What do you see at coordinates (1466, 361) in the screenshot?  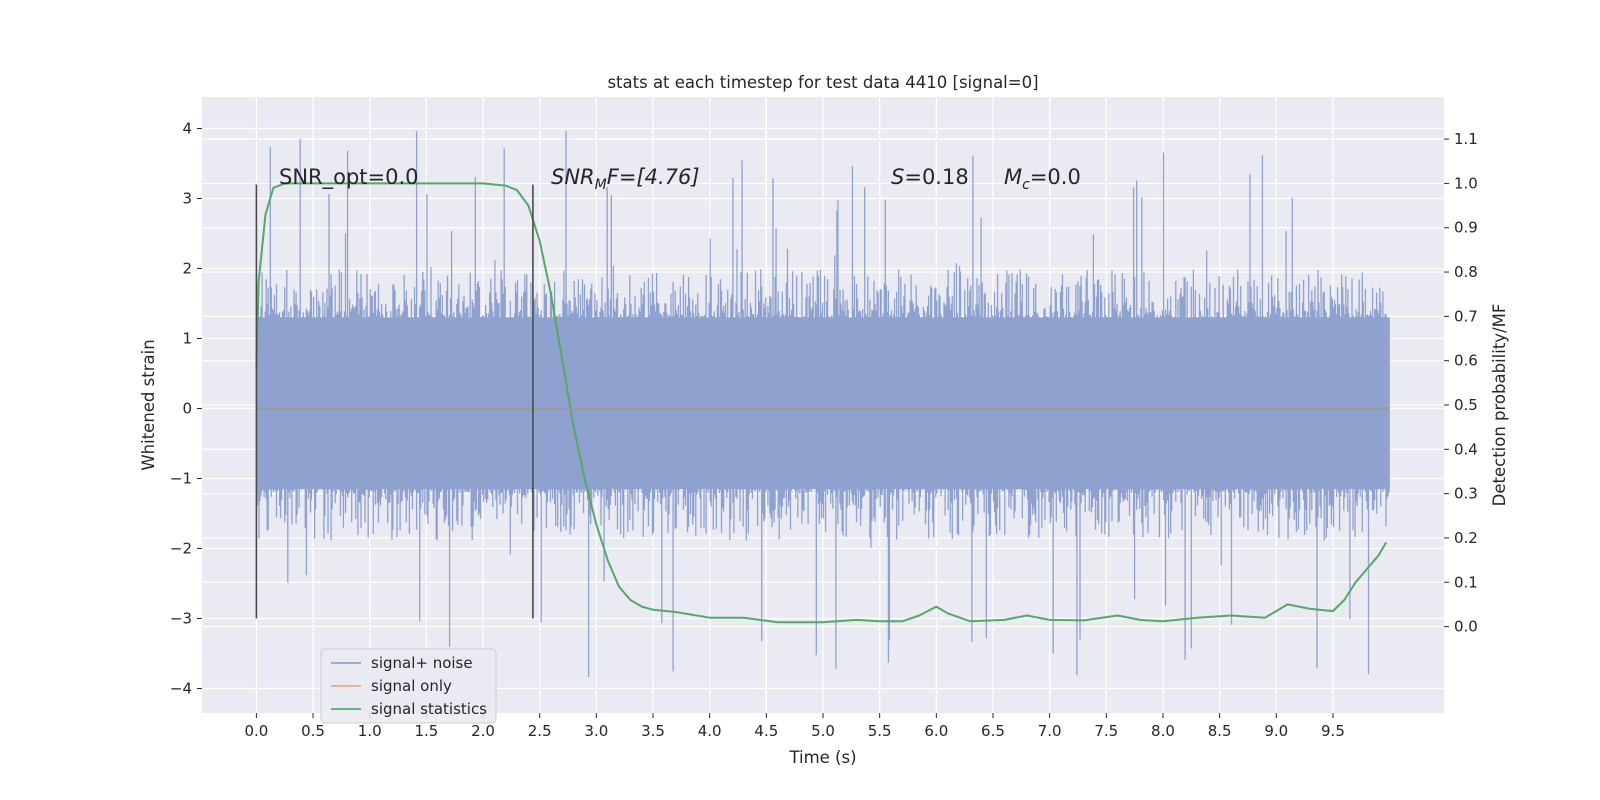 I see `y2-tick-label: 0.6` at bounding box center [1466, 361].